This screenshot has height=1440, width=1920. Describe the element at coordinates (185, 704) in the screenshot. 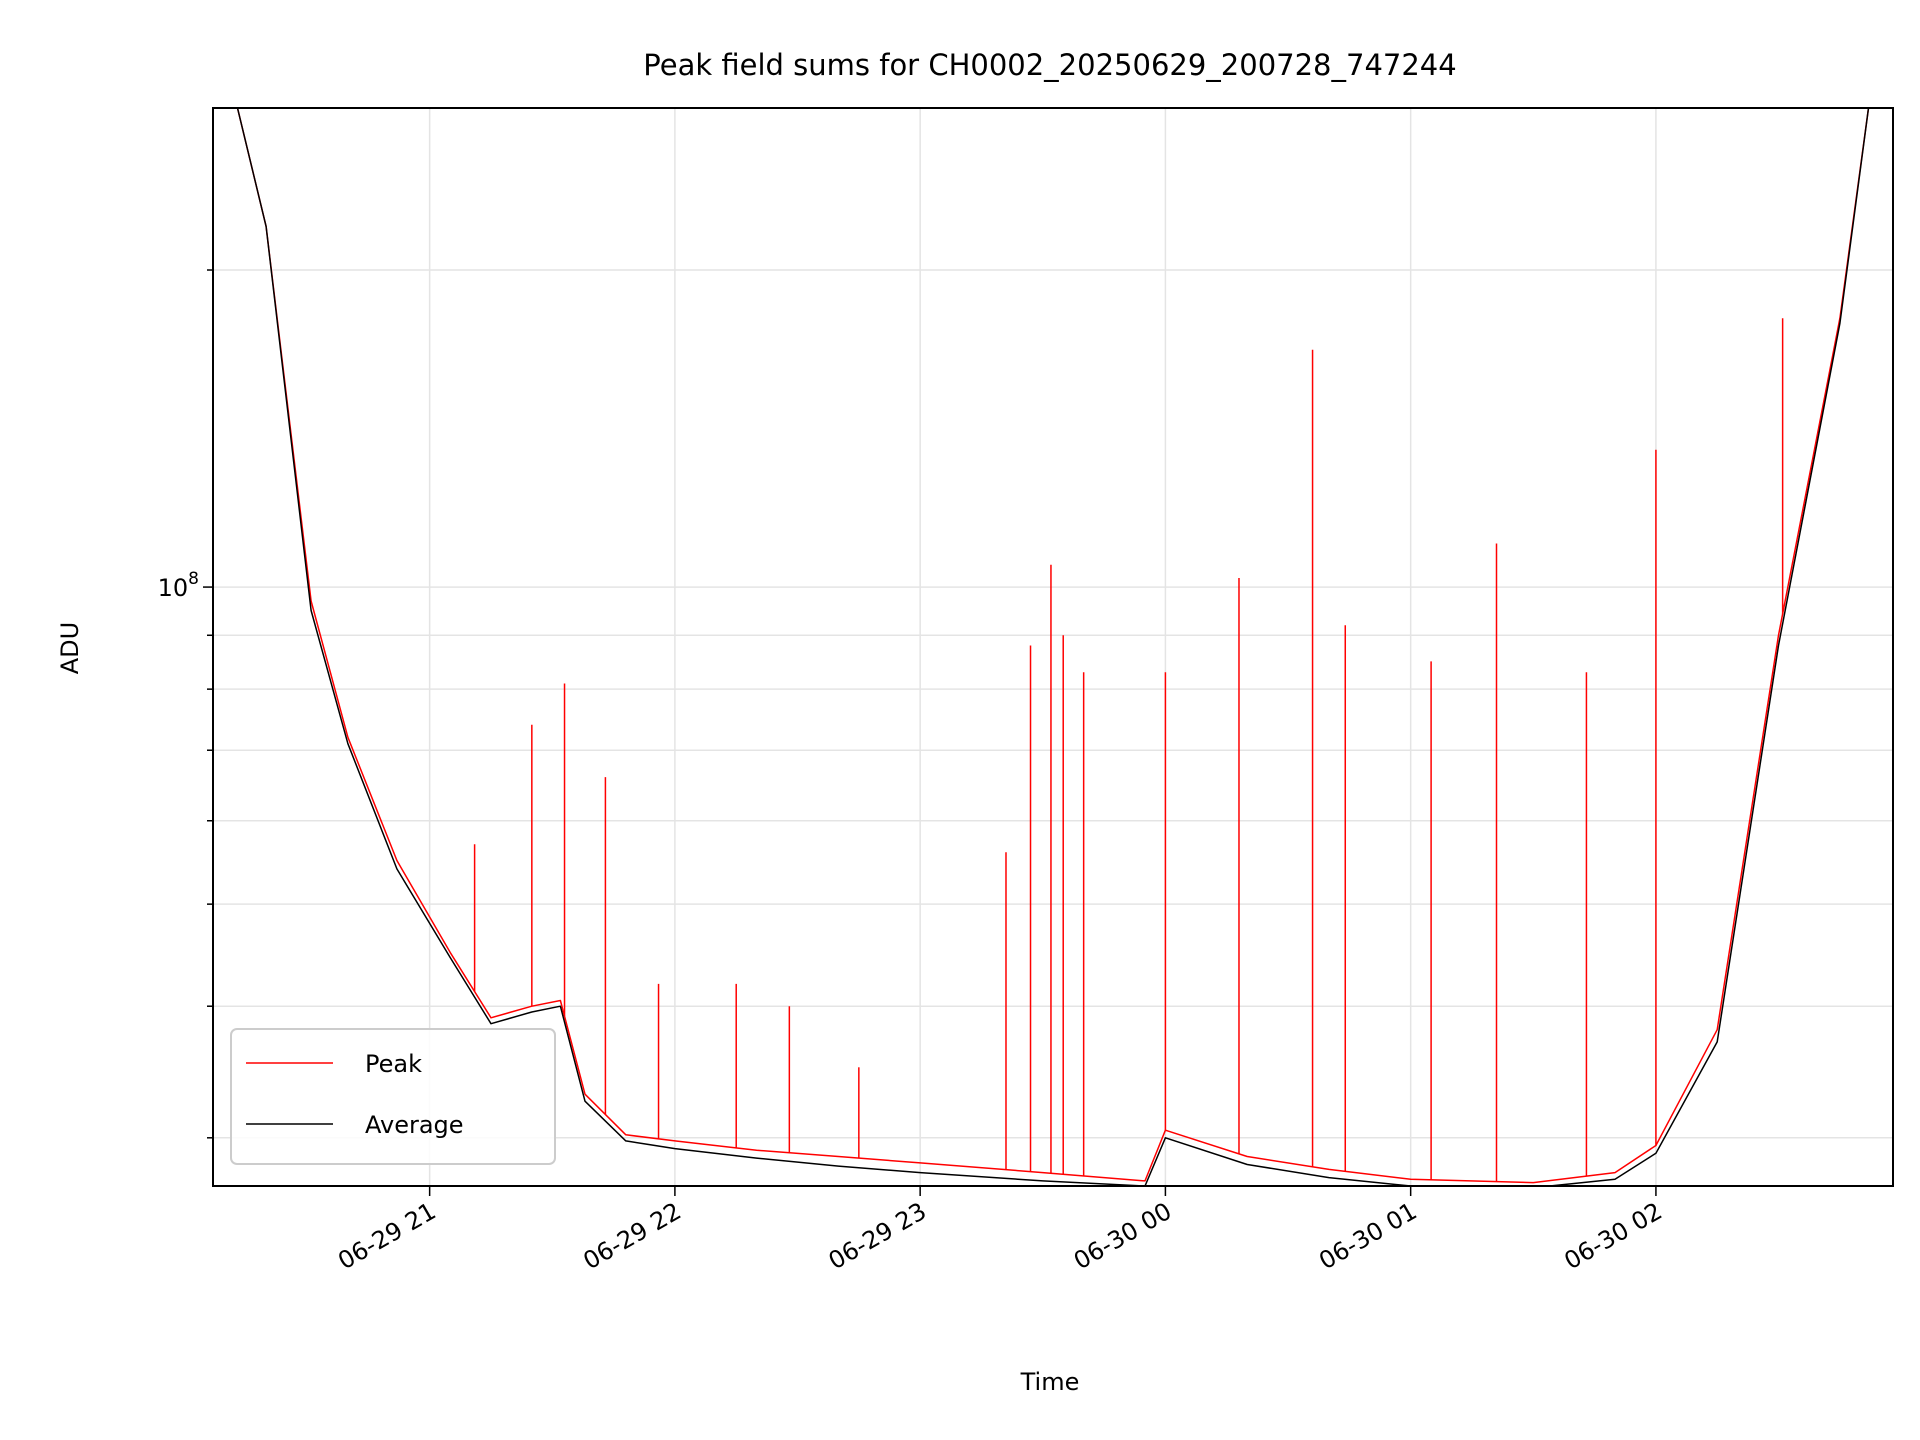

I see `y-axis: 108` at that location.